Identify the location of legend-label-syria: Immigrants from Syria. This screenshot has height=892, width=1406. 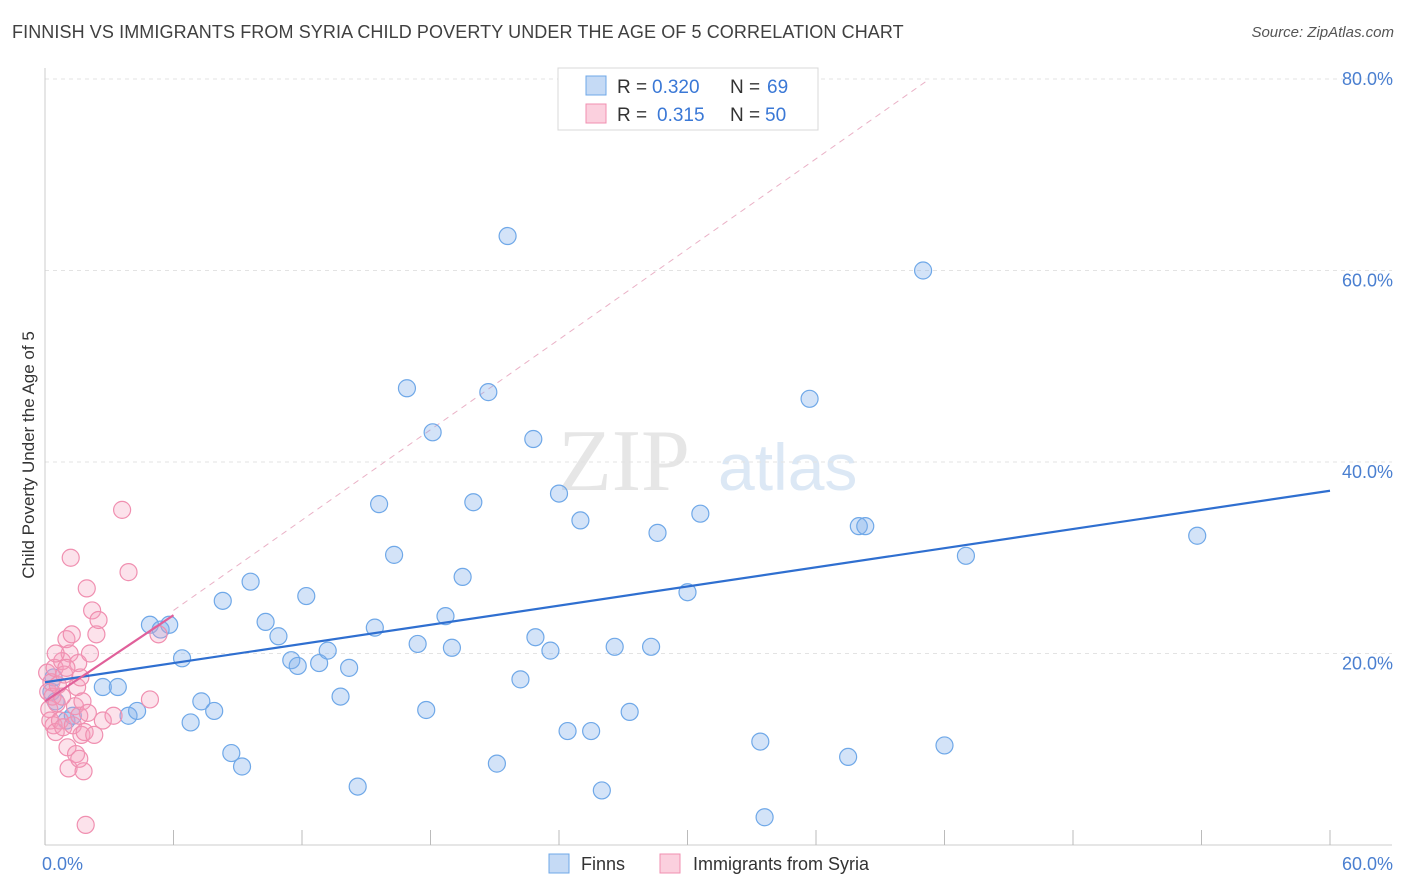
(781, 864).